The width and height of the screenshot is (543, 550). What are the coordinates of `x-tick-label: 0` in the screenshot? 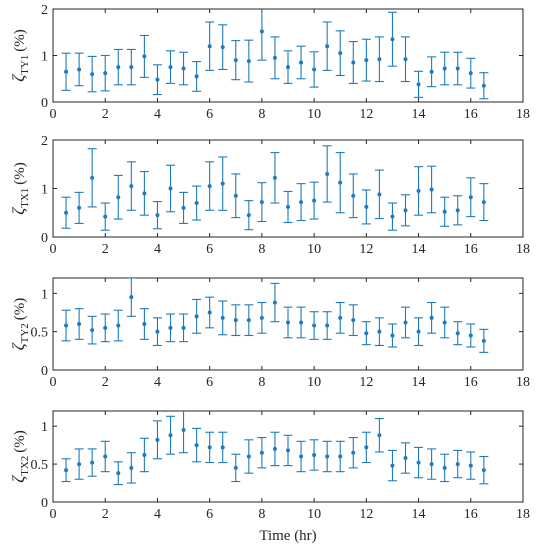 It's located at (53, 514).